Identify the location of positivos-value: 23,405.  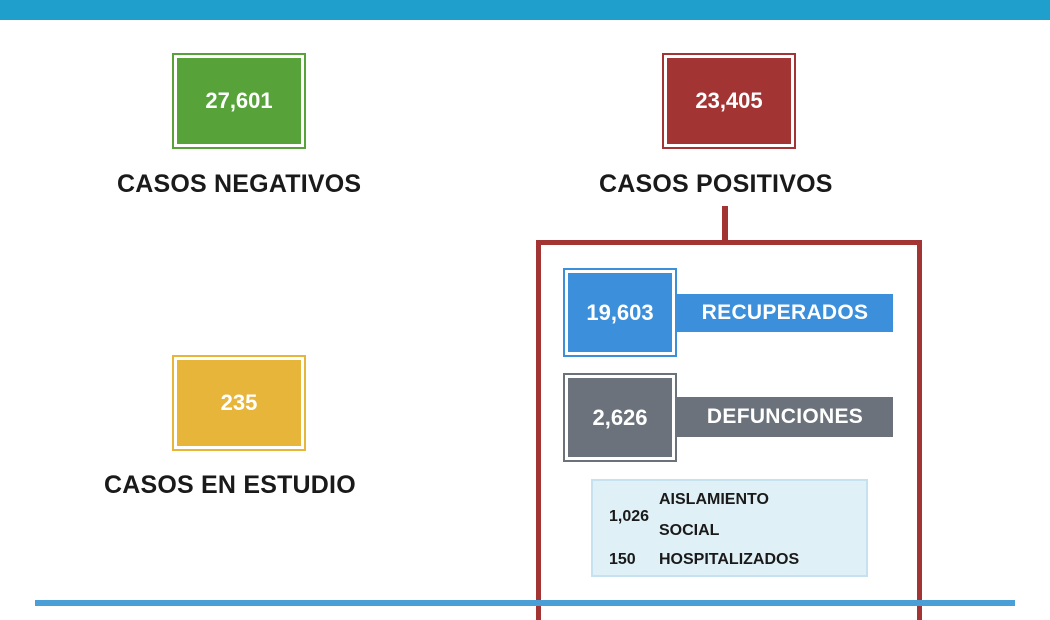
(729, 100).